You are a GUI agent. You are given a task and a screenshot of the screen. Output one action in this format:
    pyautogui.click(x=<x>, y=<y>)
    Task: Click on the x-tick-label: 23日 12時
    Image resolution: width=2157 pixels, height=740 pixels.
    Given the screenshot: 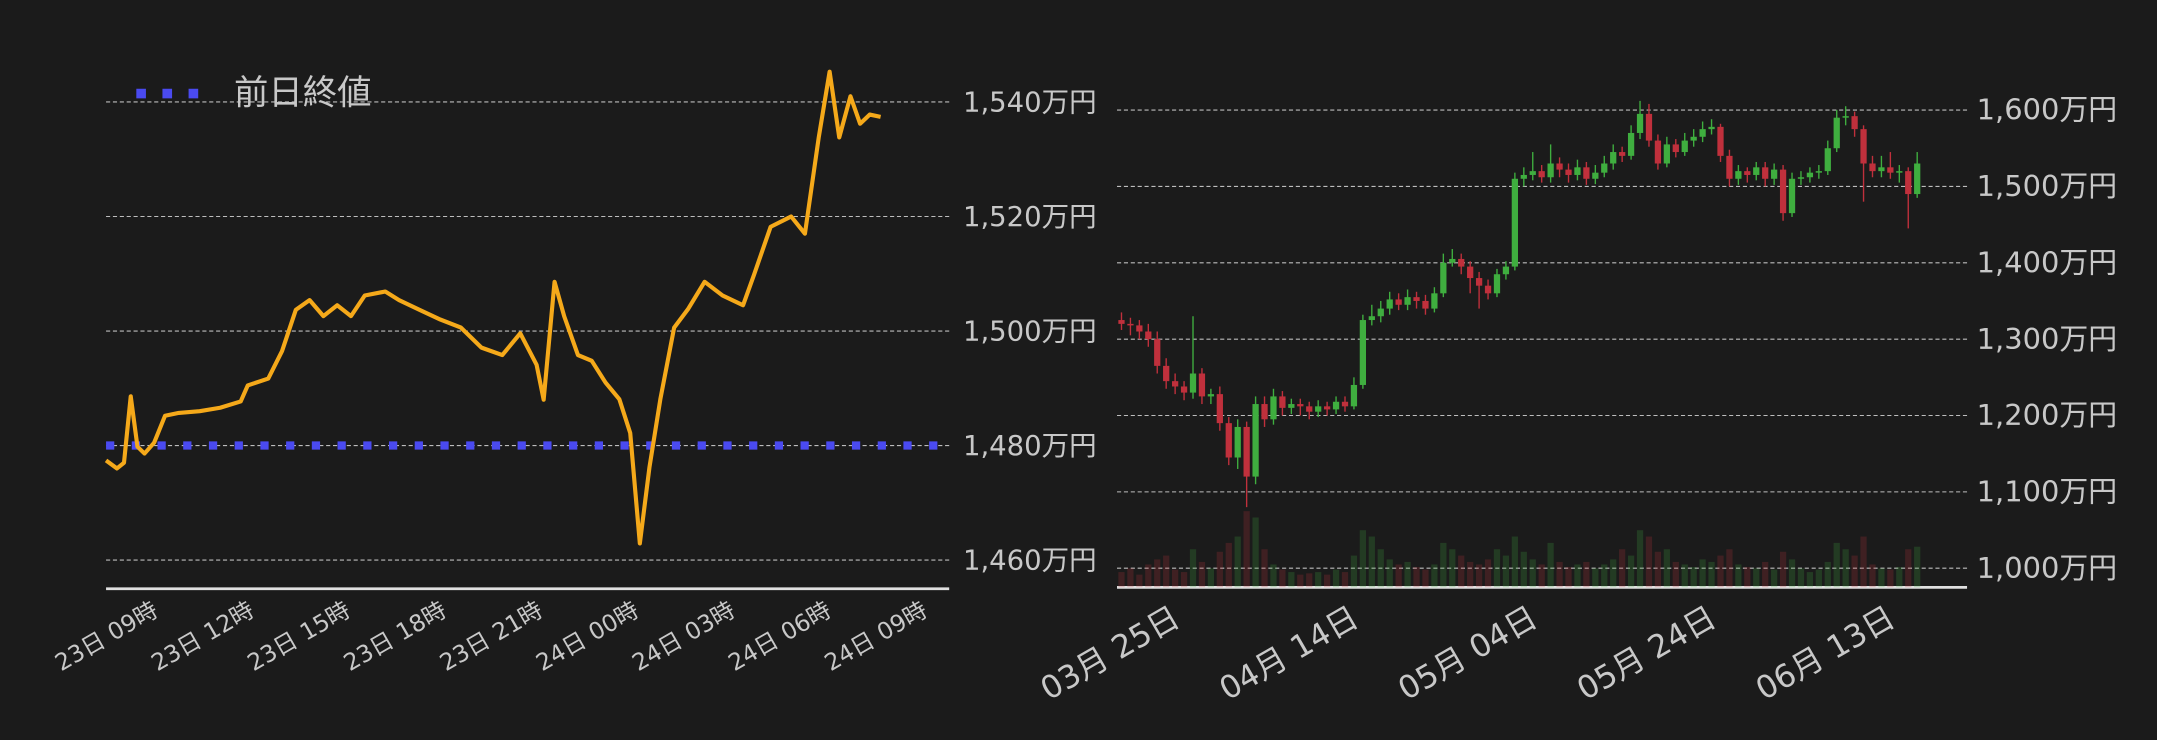 What is the action you would take?
    pyautogui.click(x=202, y=636)
    